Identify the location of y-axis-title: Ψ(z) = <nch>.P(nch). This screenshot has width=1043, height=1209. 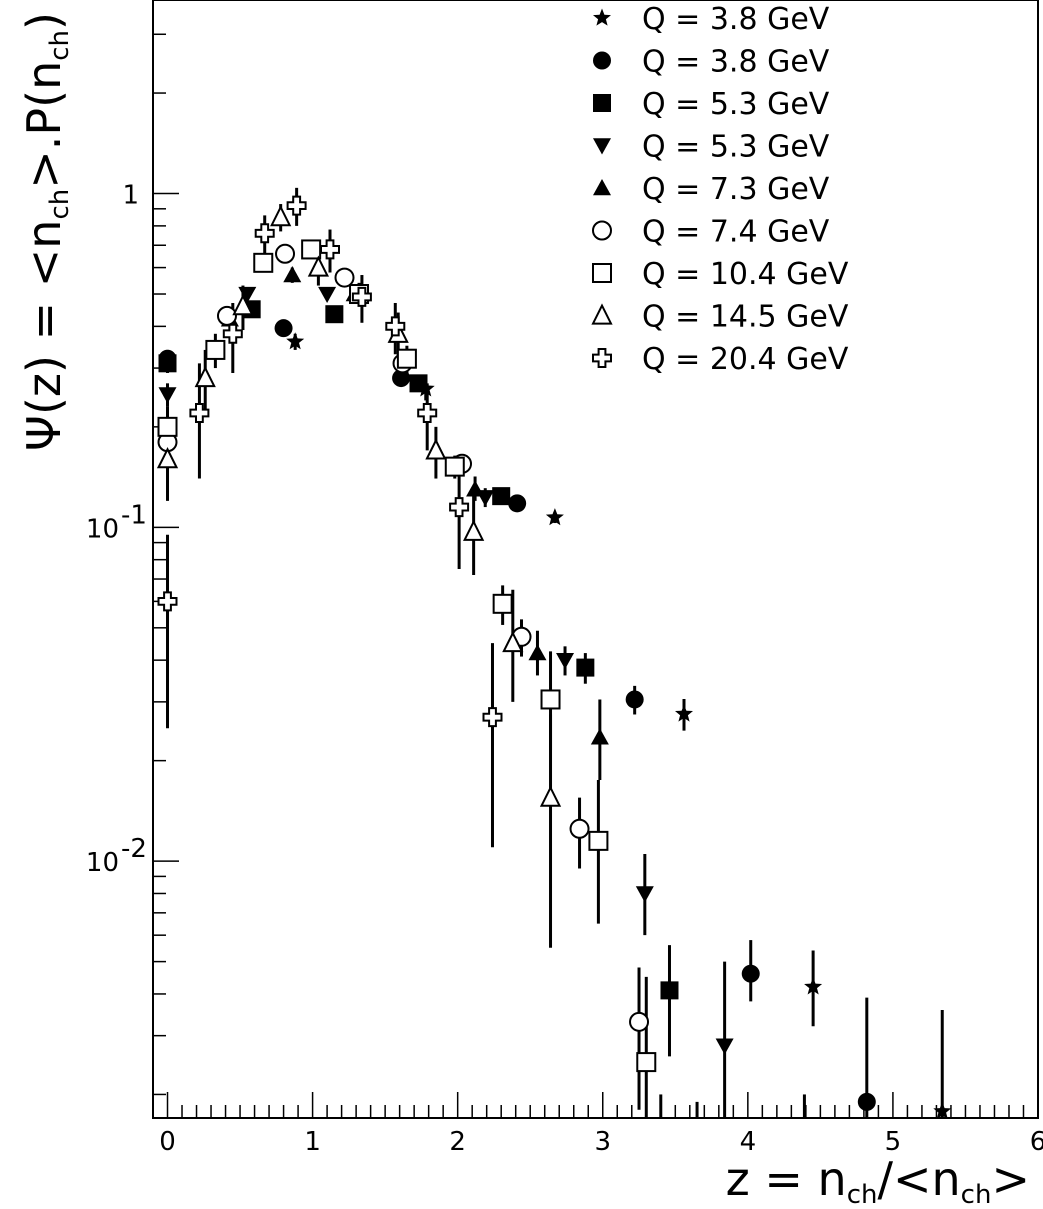
(46, 231).